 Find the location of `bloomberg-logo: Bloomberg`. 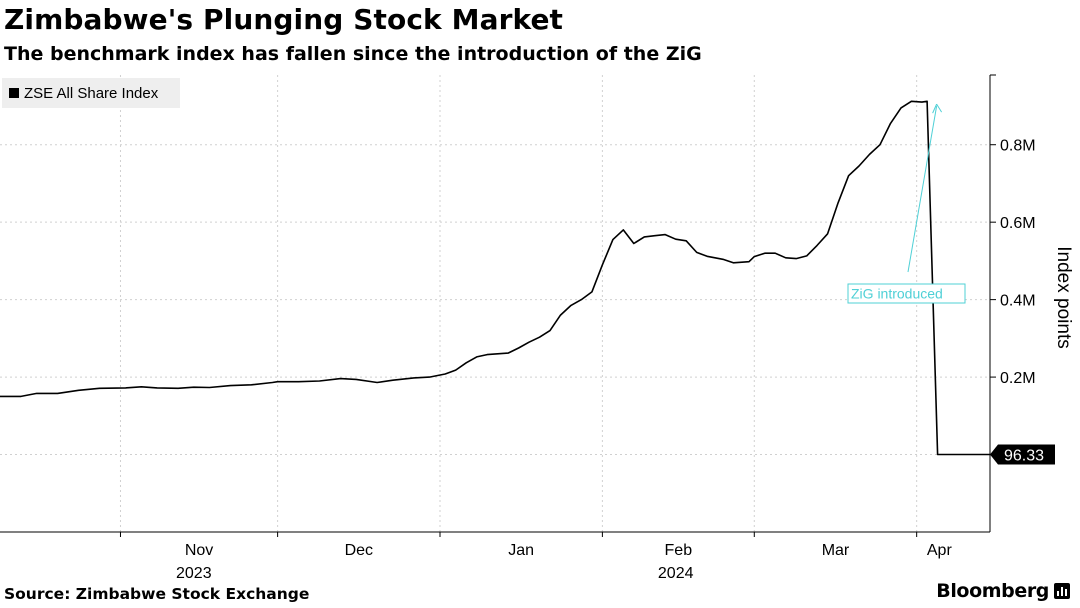

bloomberg-logo: Bloomberg is located at coordinates (1003, 591).